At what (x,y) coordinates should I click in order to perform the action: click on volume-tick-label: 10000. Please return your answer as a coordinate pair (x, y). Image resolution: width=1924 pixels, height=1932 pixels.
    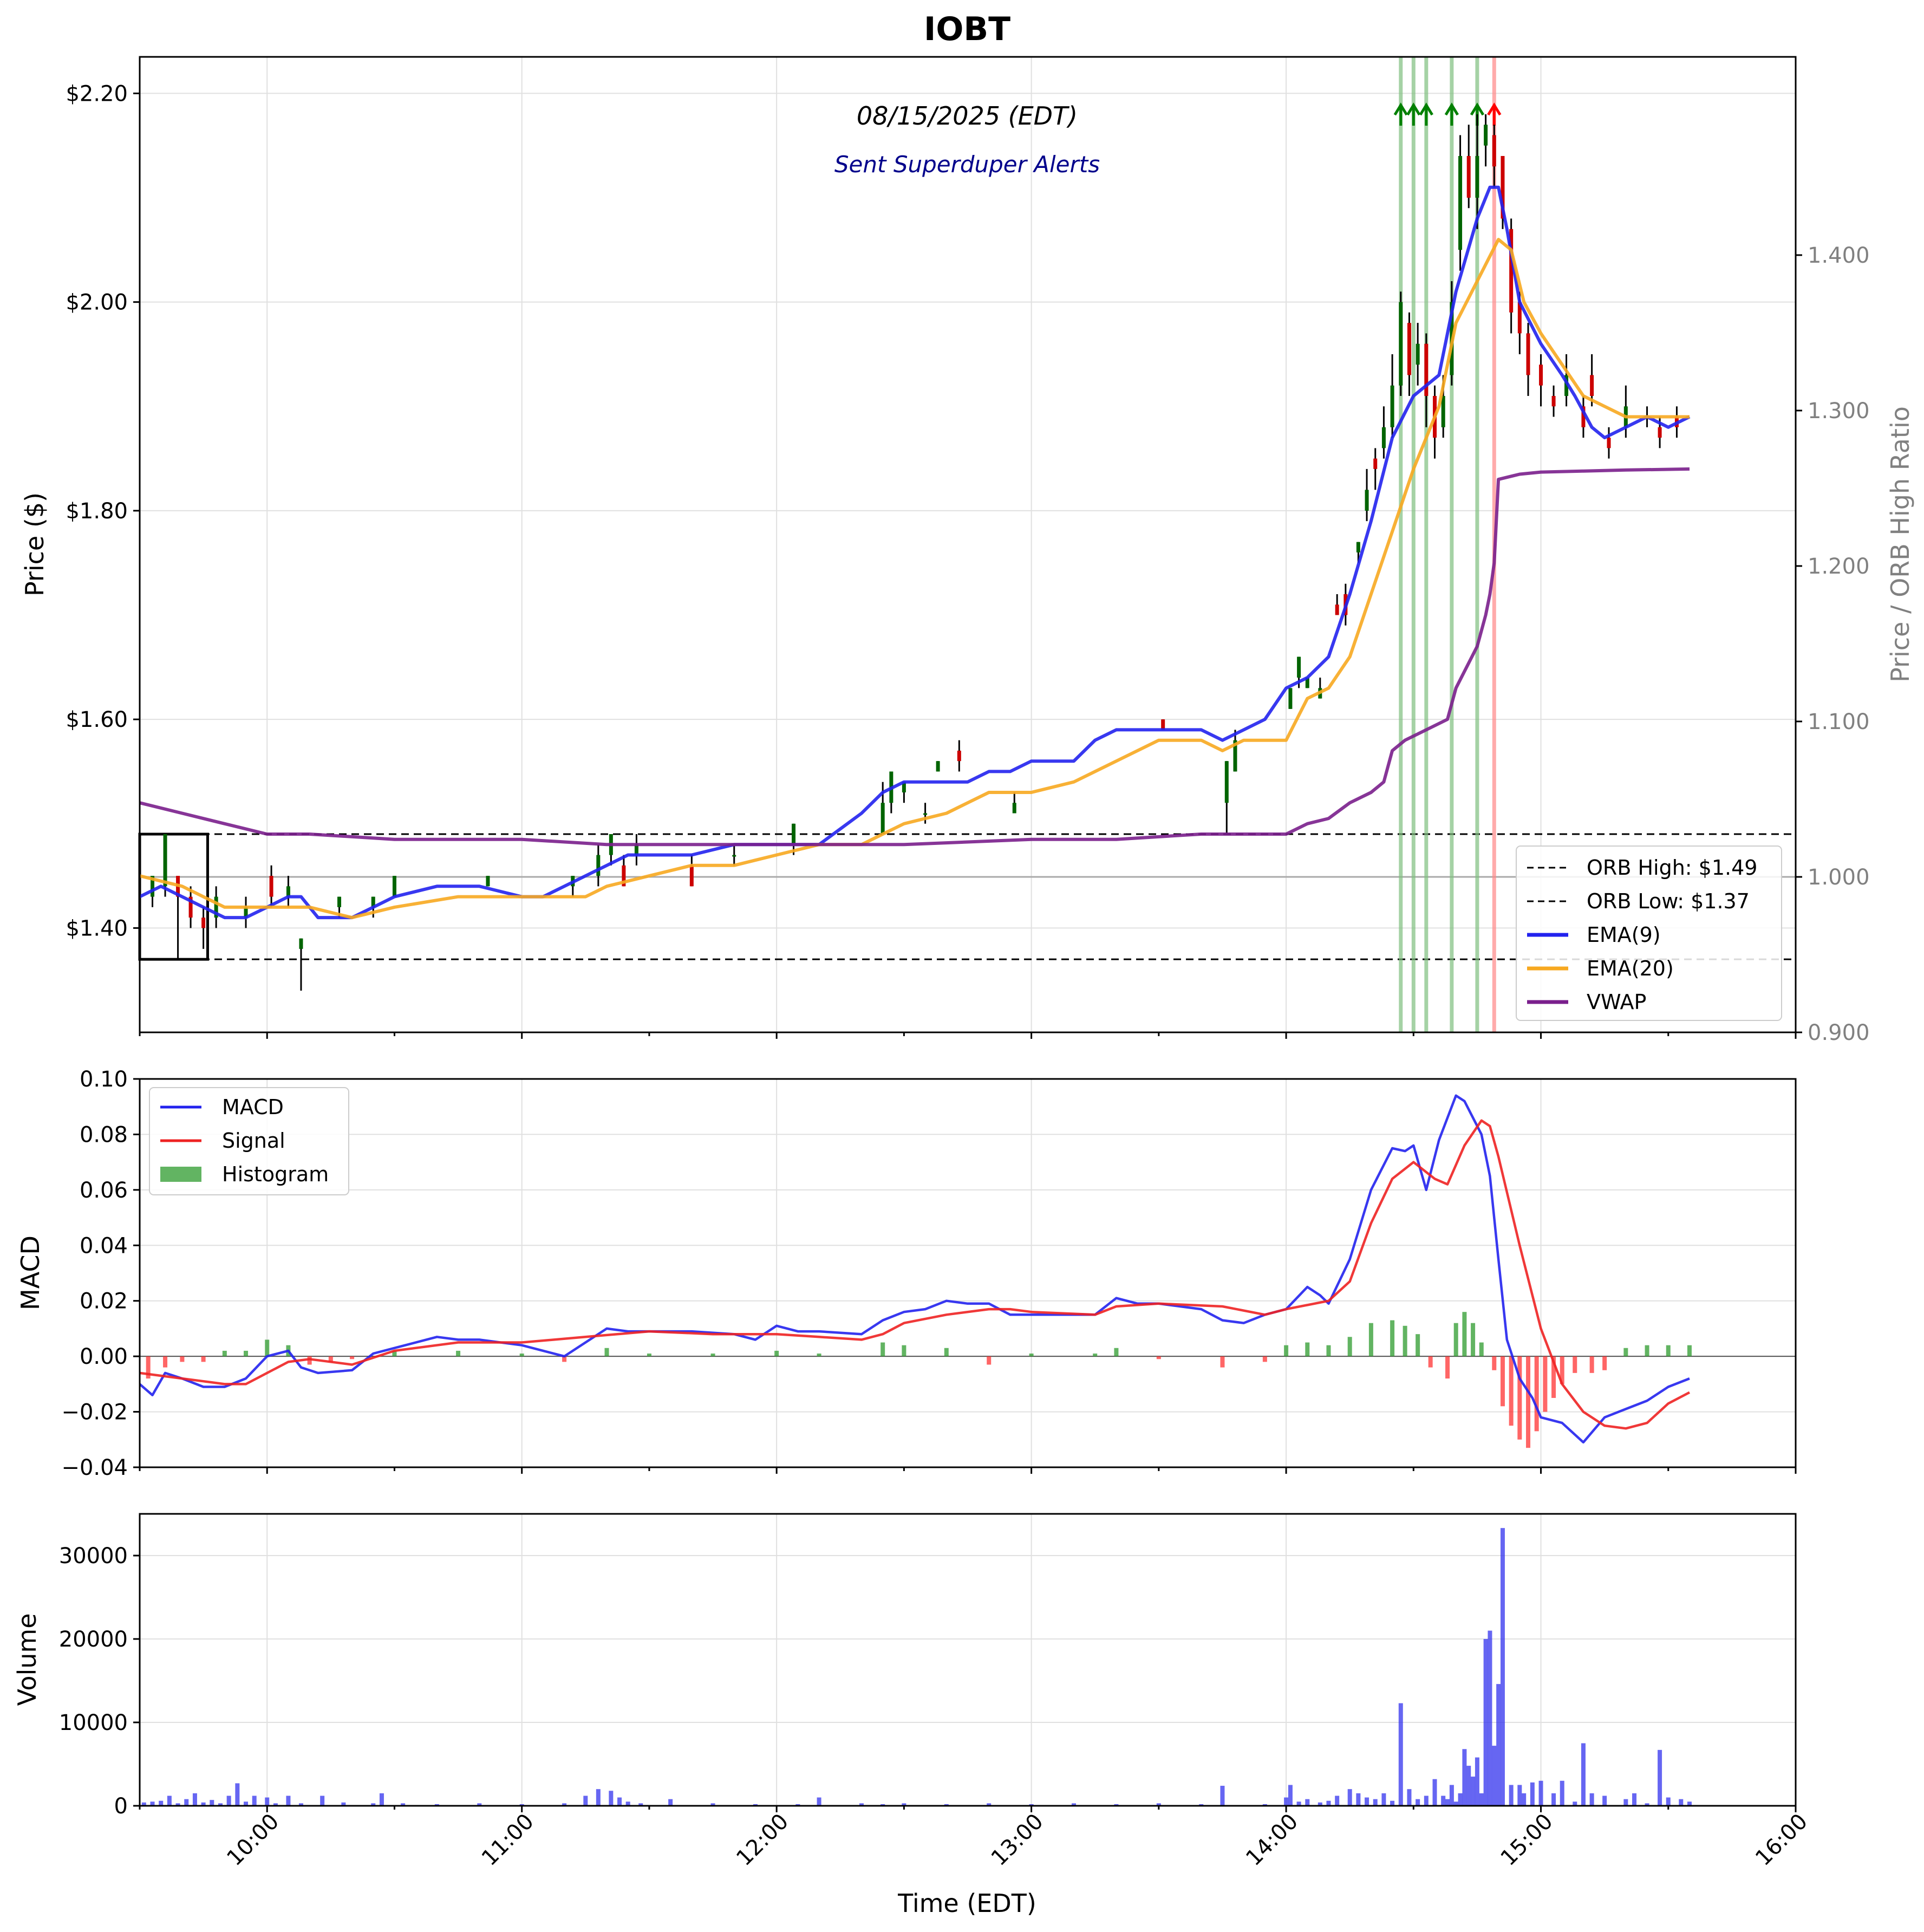
    Looking at the image, I should click on (93, 1722).